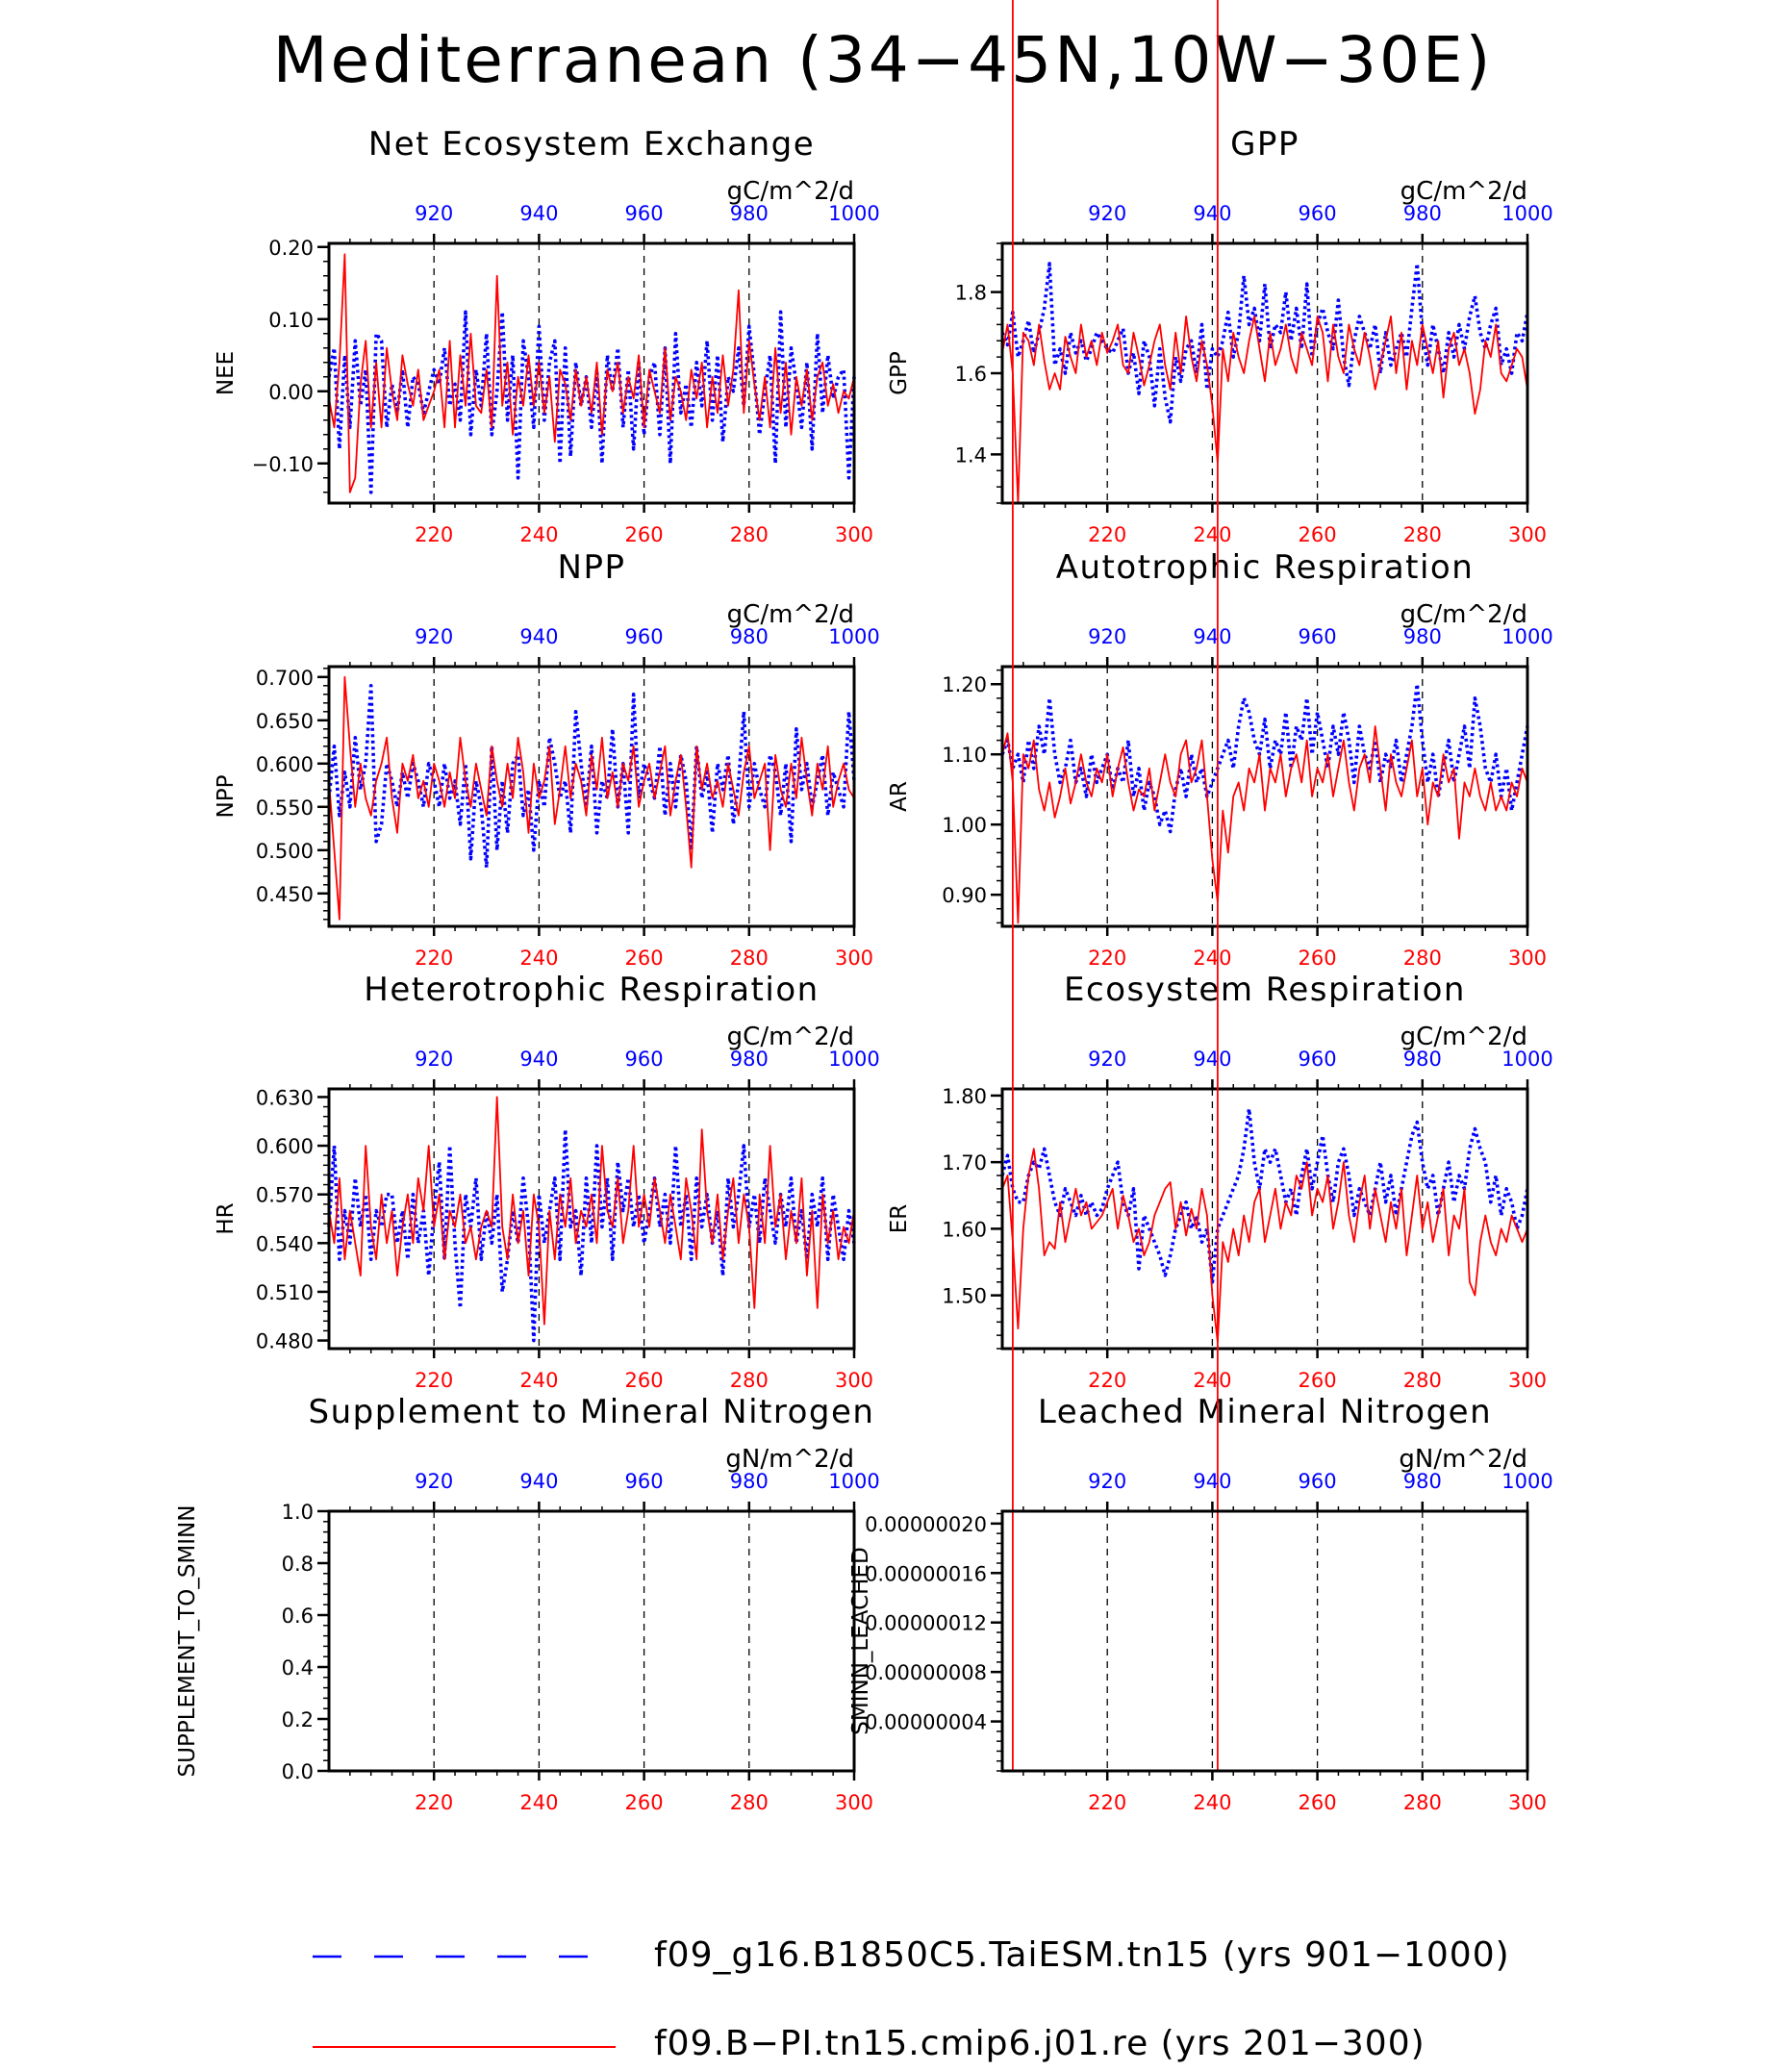  I want to click on units-label: gN/m^2/d, so click(789, 1459).